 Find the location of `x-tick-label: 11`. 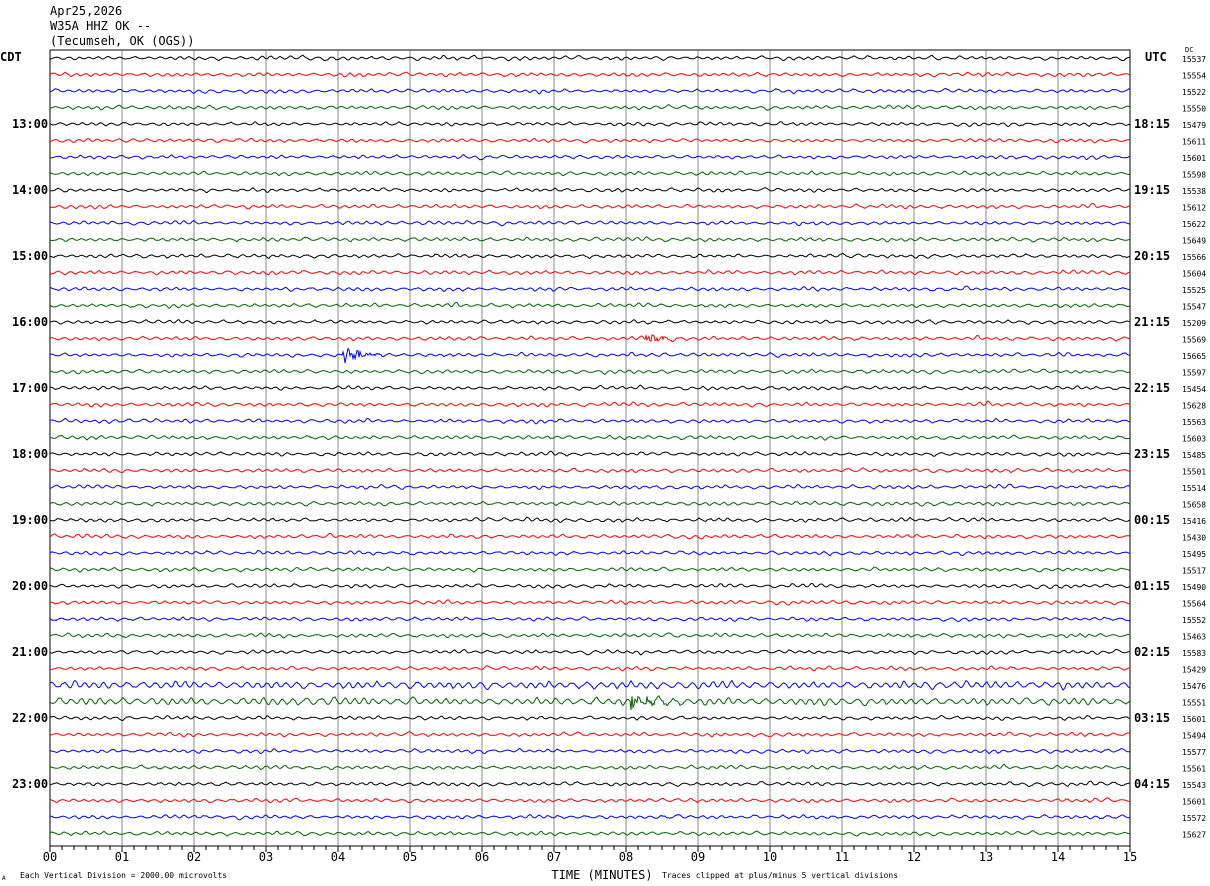

x-tick-label: 11 is located at coordinates (842, 857).